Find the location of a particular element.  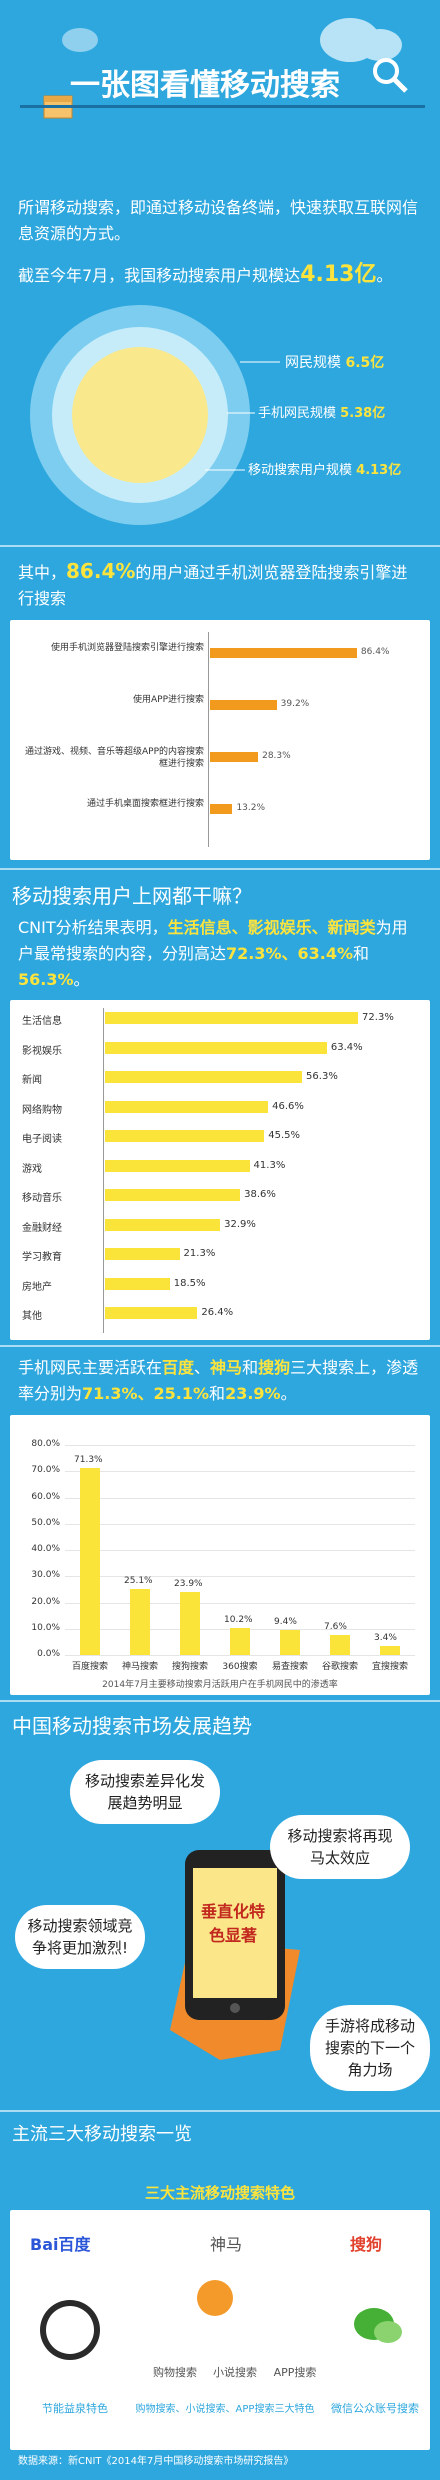

bar-label: 金融财经 is located at coordinates (42, 1228).